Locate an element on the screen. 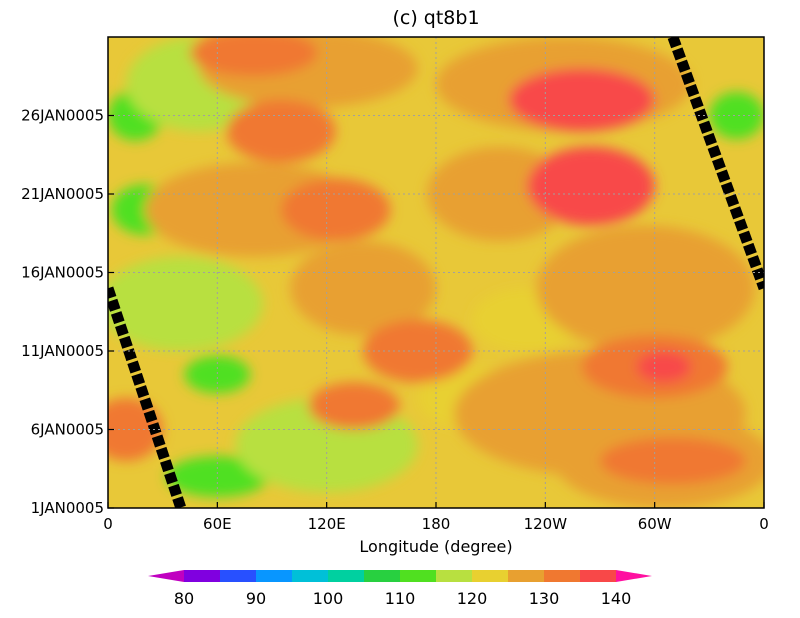  x-tick-label: 60E is located at coordinates (217, 524).